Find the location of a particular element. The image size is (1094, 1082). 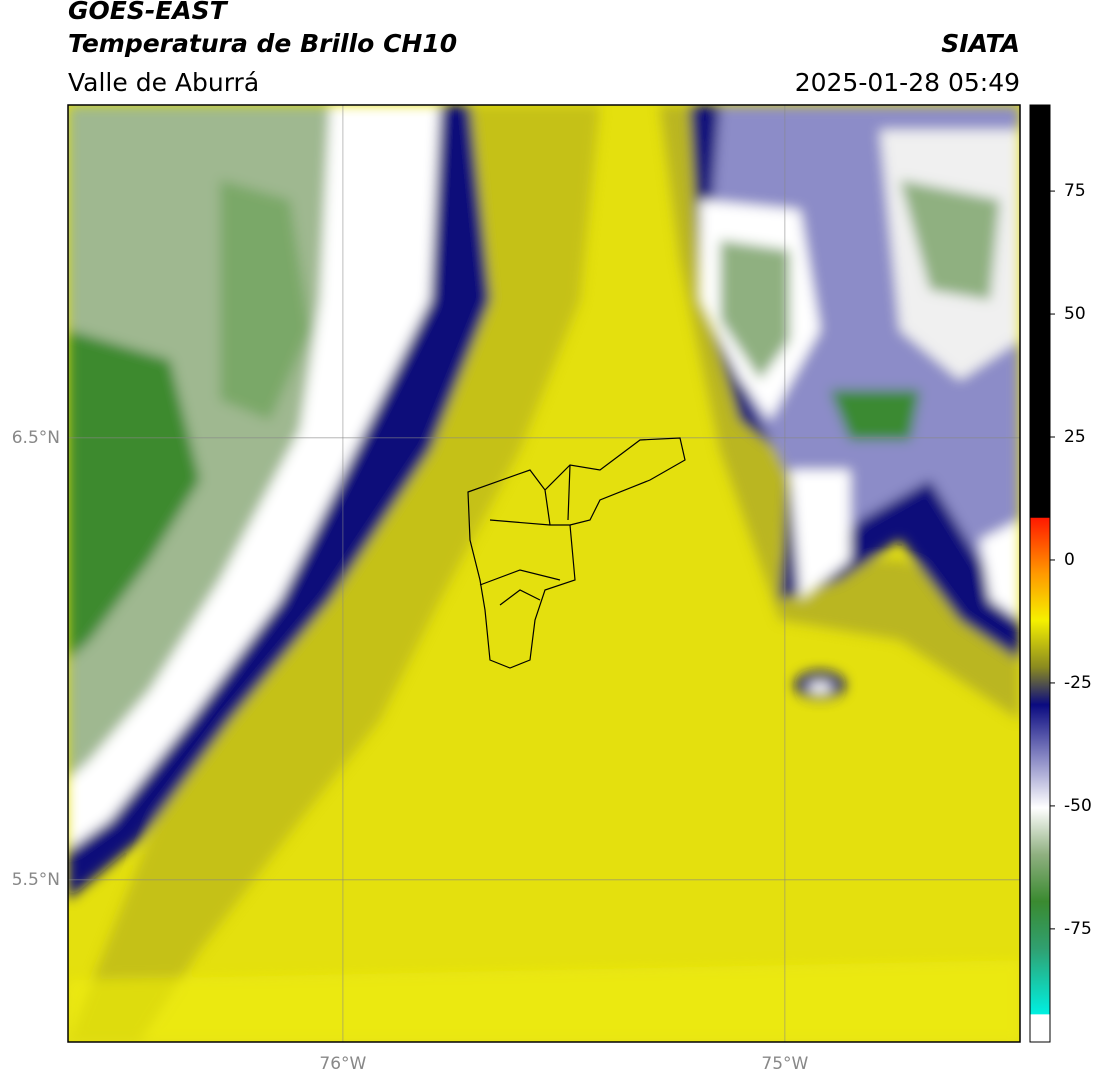

x-tick-label: 75°W is located at coordinates (784, 1064).